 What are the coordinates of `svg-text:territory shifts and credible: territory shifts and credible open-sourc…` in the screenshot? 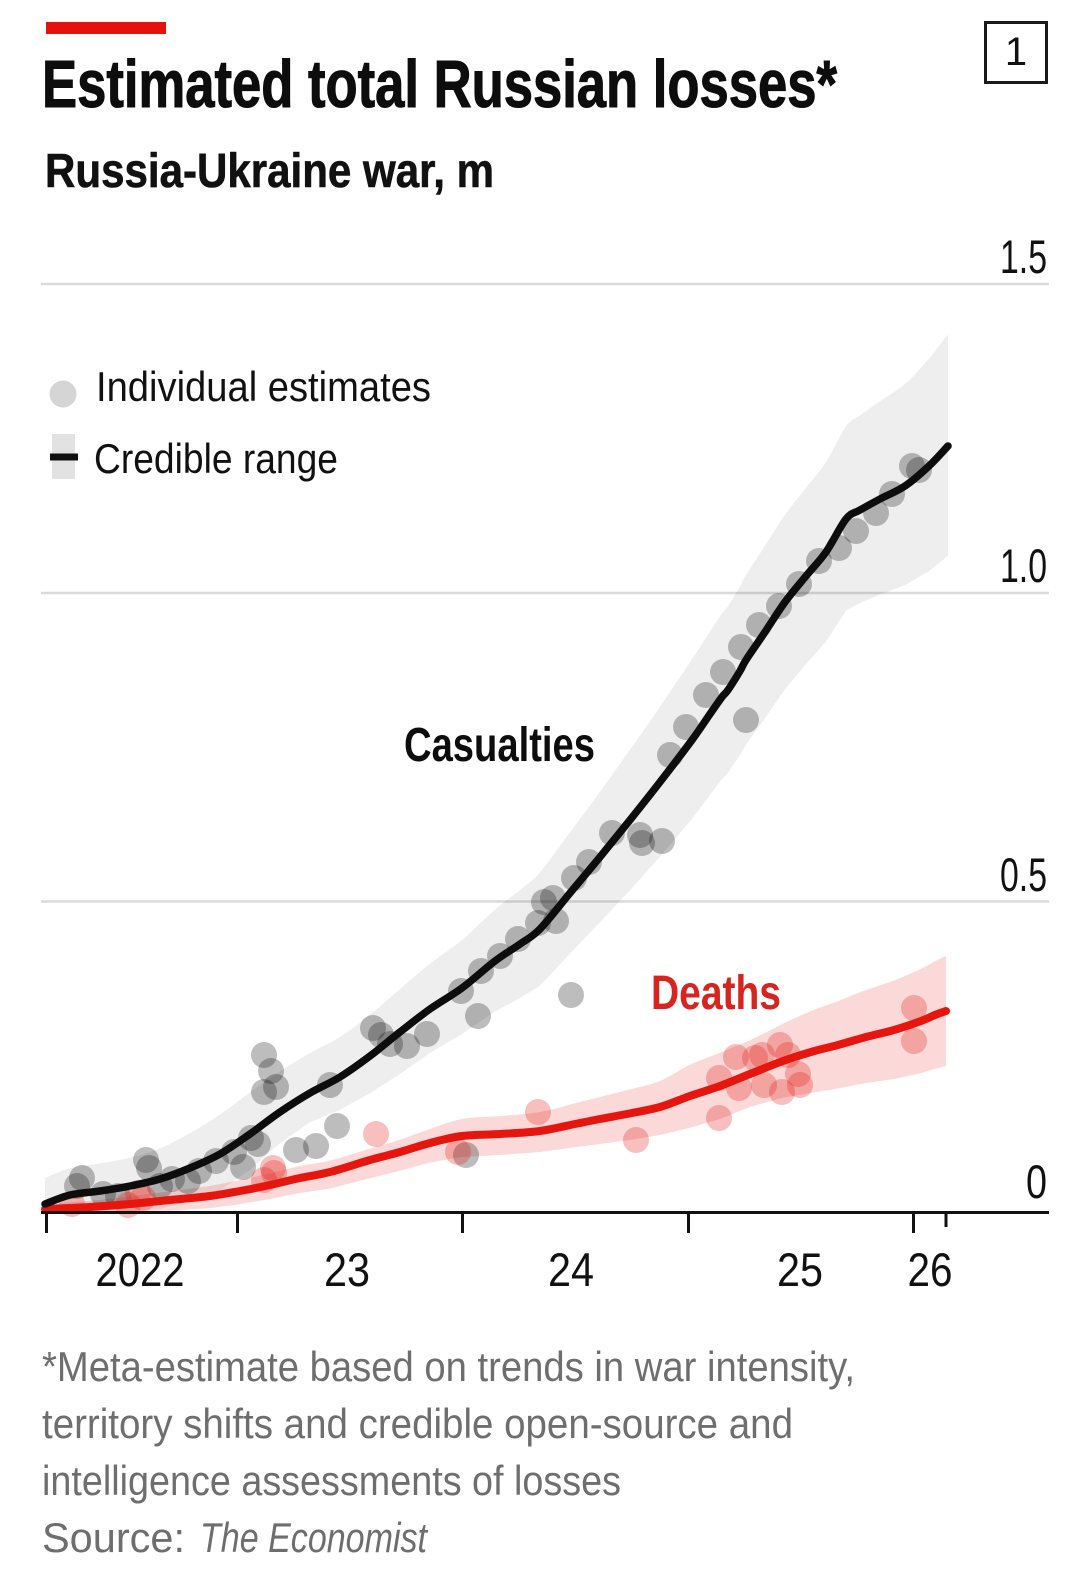 It's located at (417, 1423).